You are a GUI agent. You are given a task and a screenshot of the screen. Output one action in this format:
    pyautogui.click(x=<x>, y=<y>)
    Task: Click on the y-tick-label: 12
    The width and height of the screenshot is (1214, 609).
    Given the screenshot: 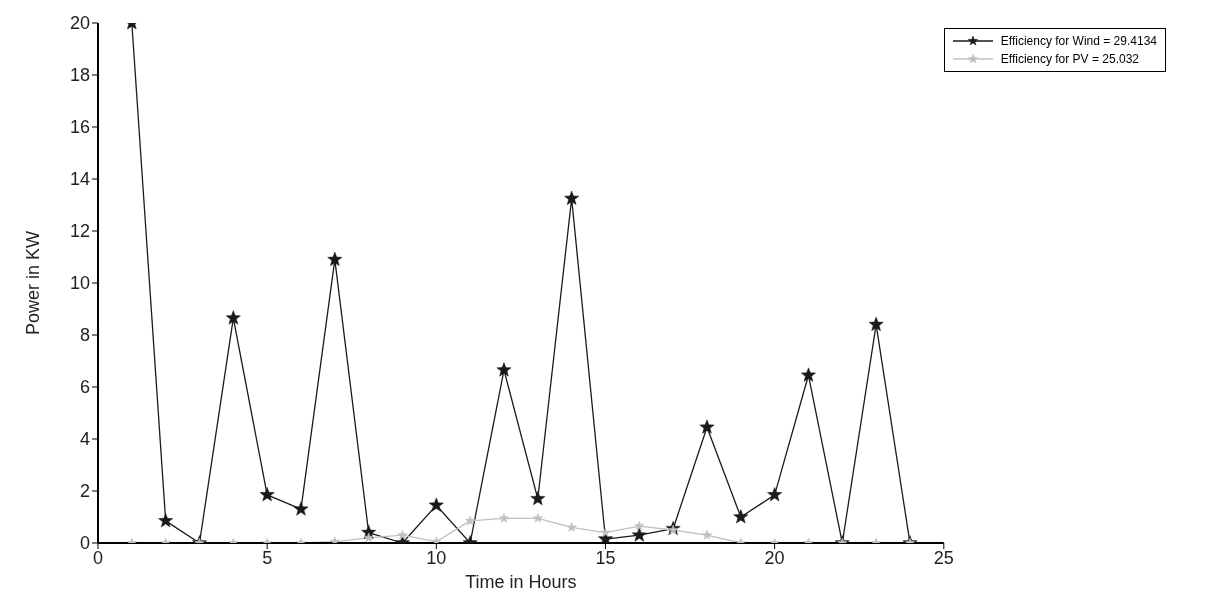 What is the action you would take?
    pyautogui.click(x=79, y=231)
    